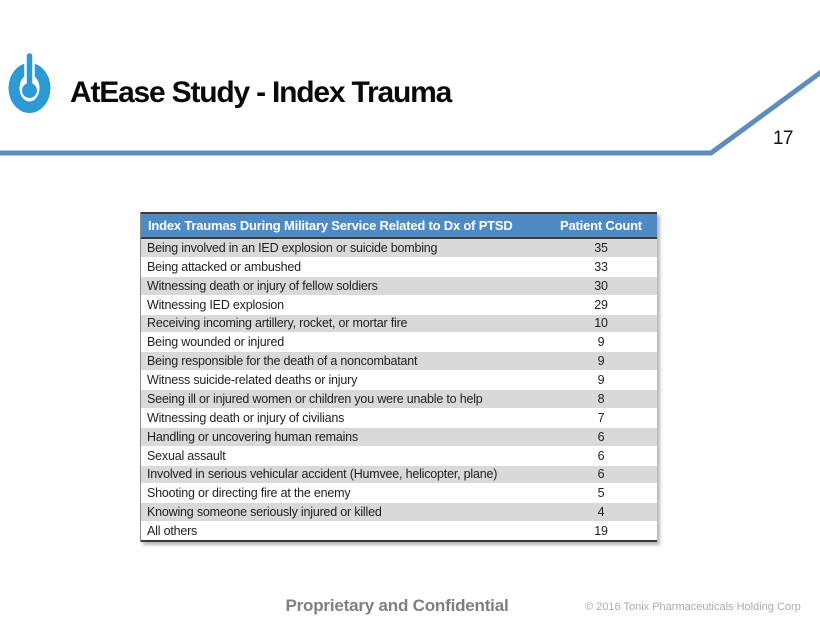  Describe the element at coordinates (601, 247) in the screenshot. I see `patient-count: 35` at that location.